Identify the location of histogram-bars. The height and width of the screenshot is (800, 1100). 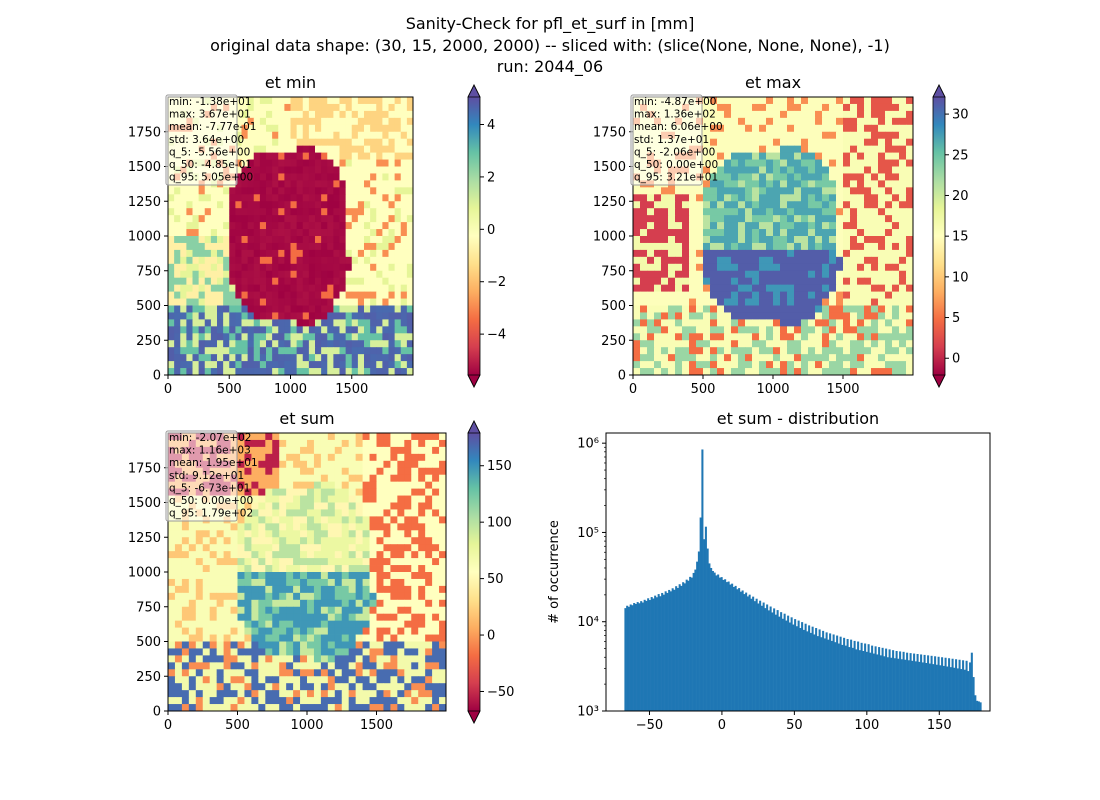
(803, 580).